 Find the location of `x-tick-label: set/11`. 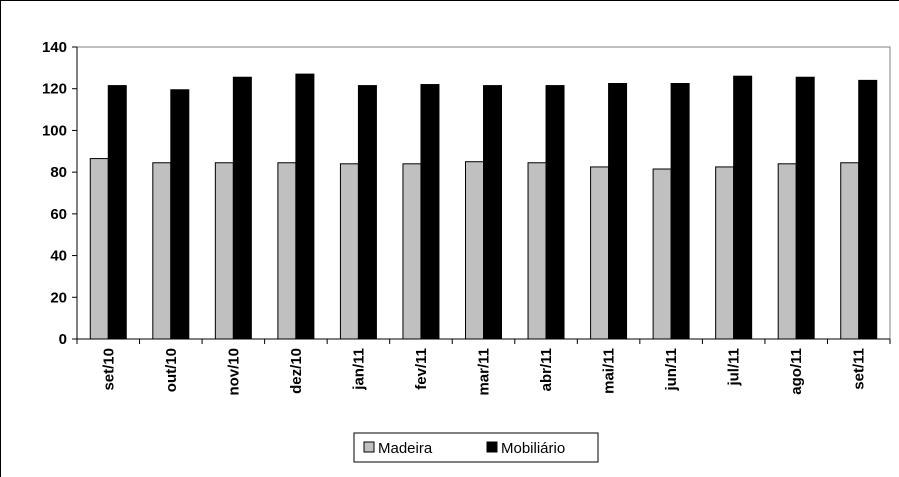

x-tick-label: set/11 is located at coordinates (859, 369).